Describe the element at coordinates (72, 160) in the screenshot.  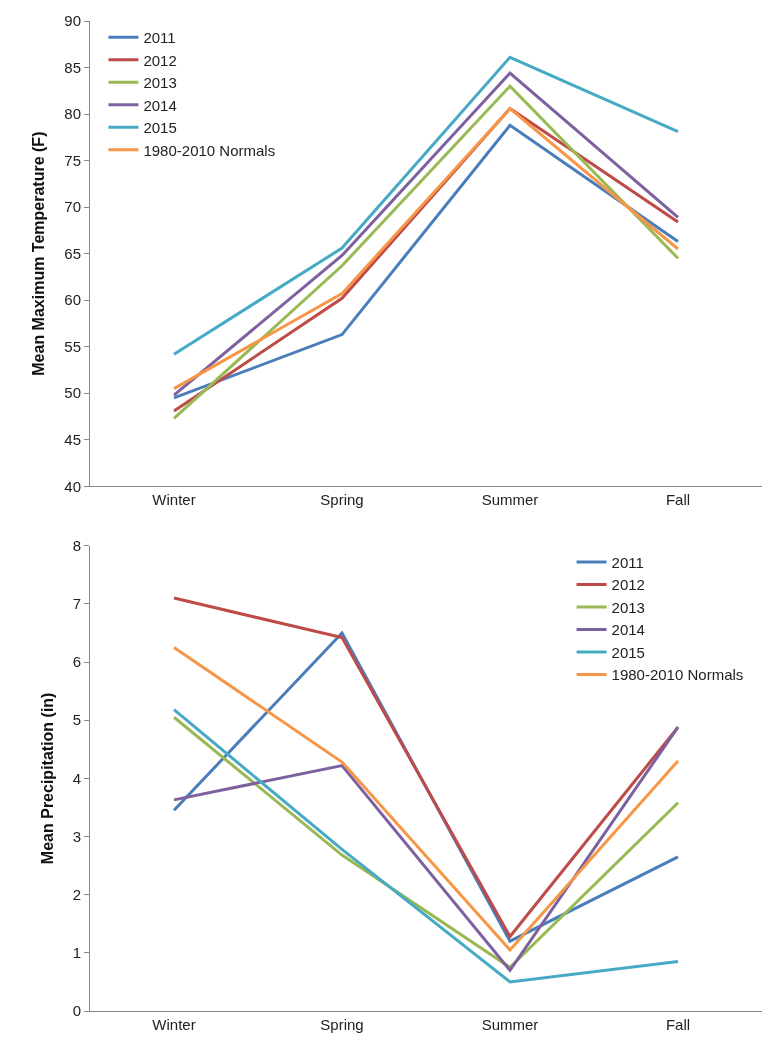
I see `y-tick-label: 75` at that location.